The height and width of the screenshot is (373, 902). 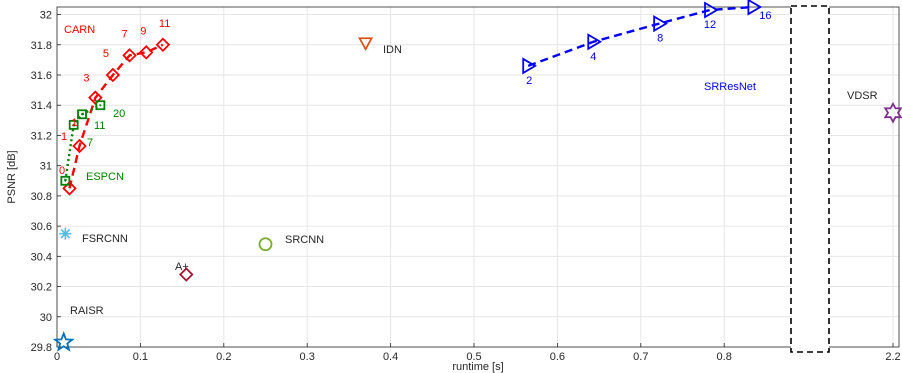 What do you see at coordinates (392, 50) in the screenshot?
I see `idn-label: IDN` at bounding box center [392, 50].